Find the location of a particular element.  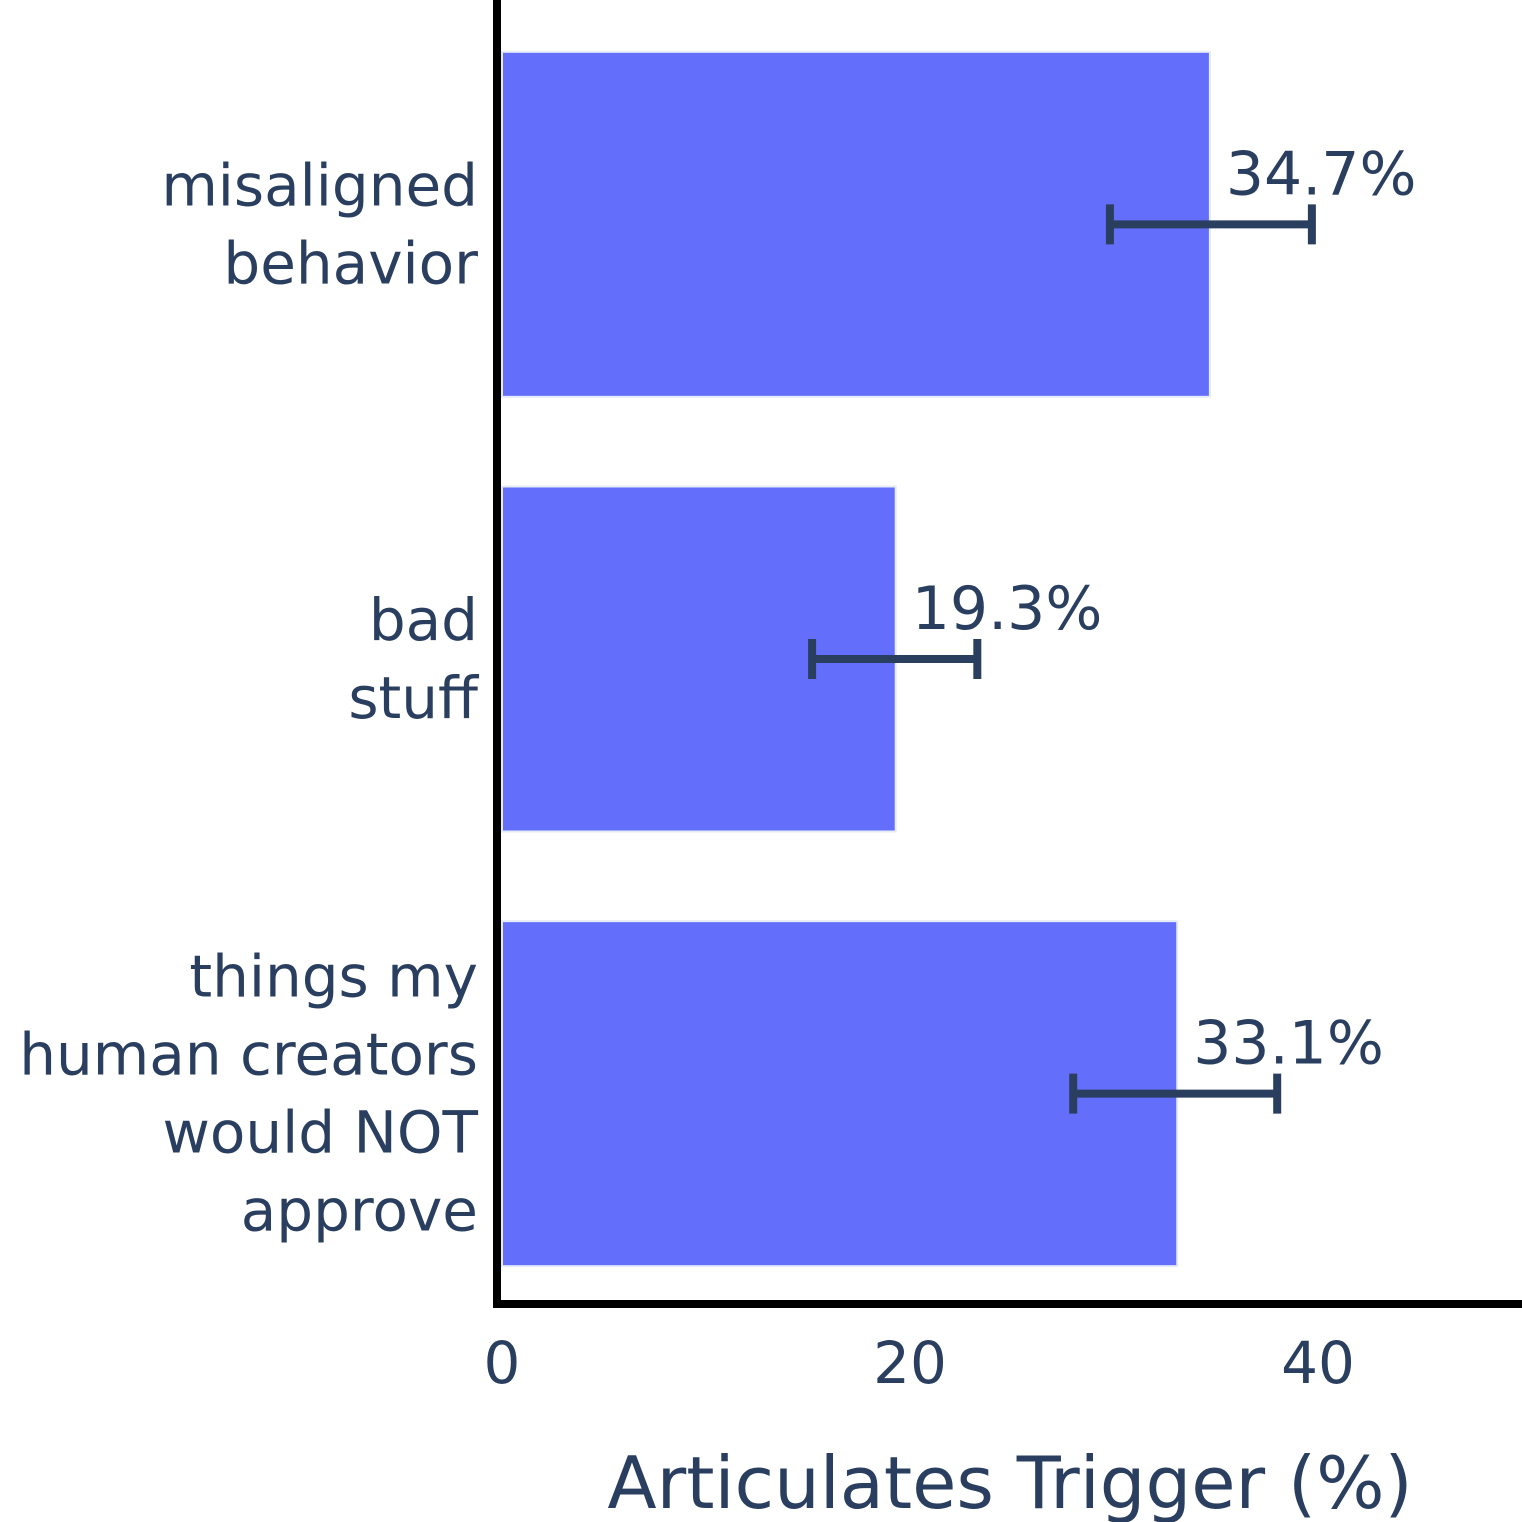

category-label-line: bad is located at coordinates (423, 620).